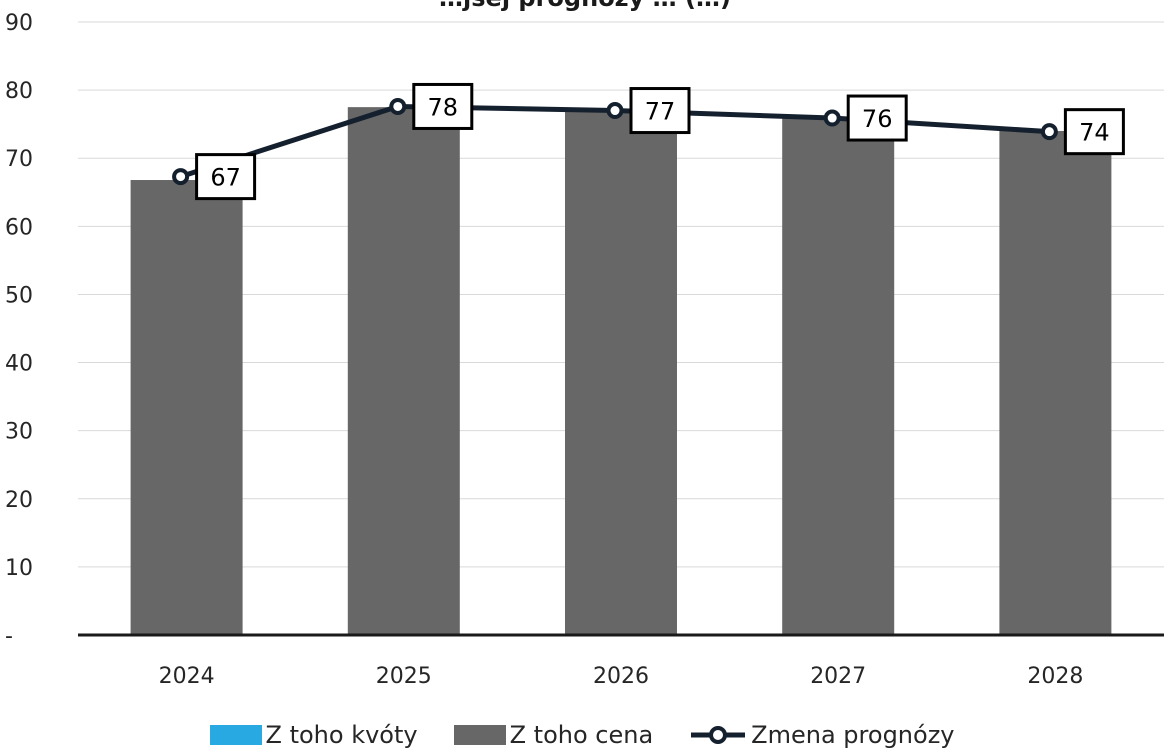 The image size is (1164, 751). What do you see at coordinates (19, 23) in the screenshot?
I see `y-tick-label: 90` at bounding box center [19, 23].